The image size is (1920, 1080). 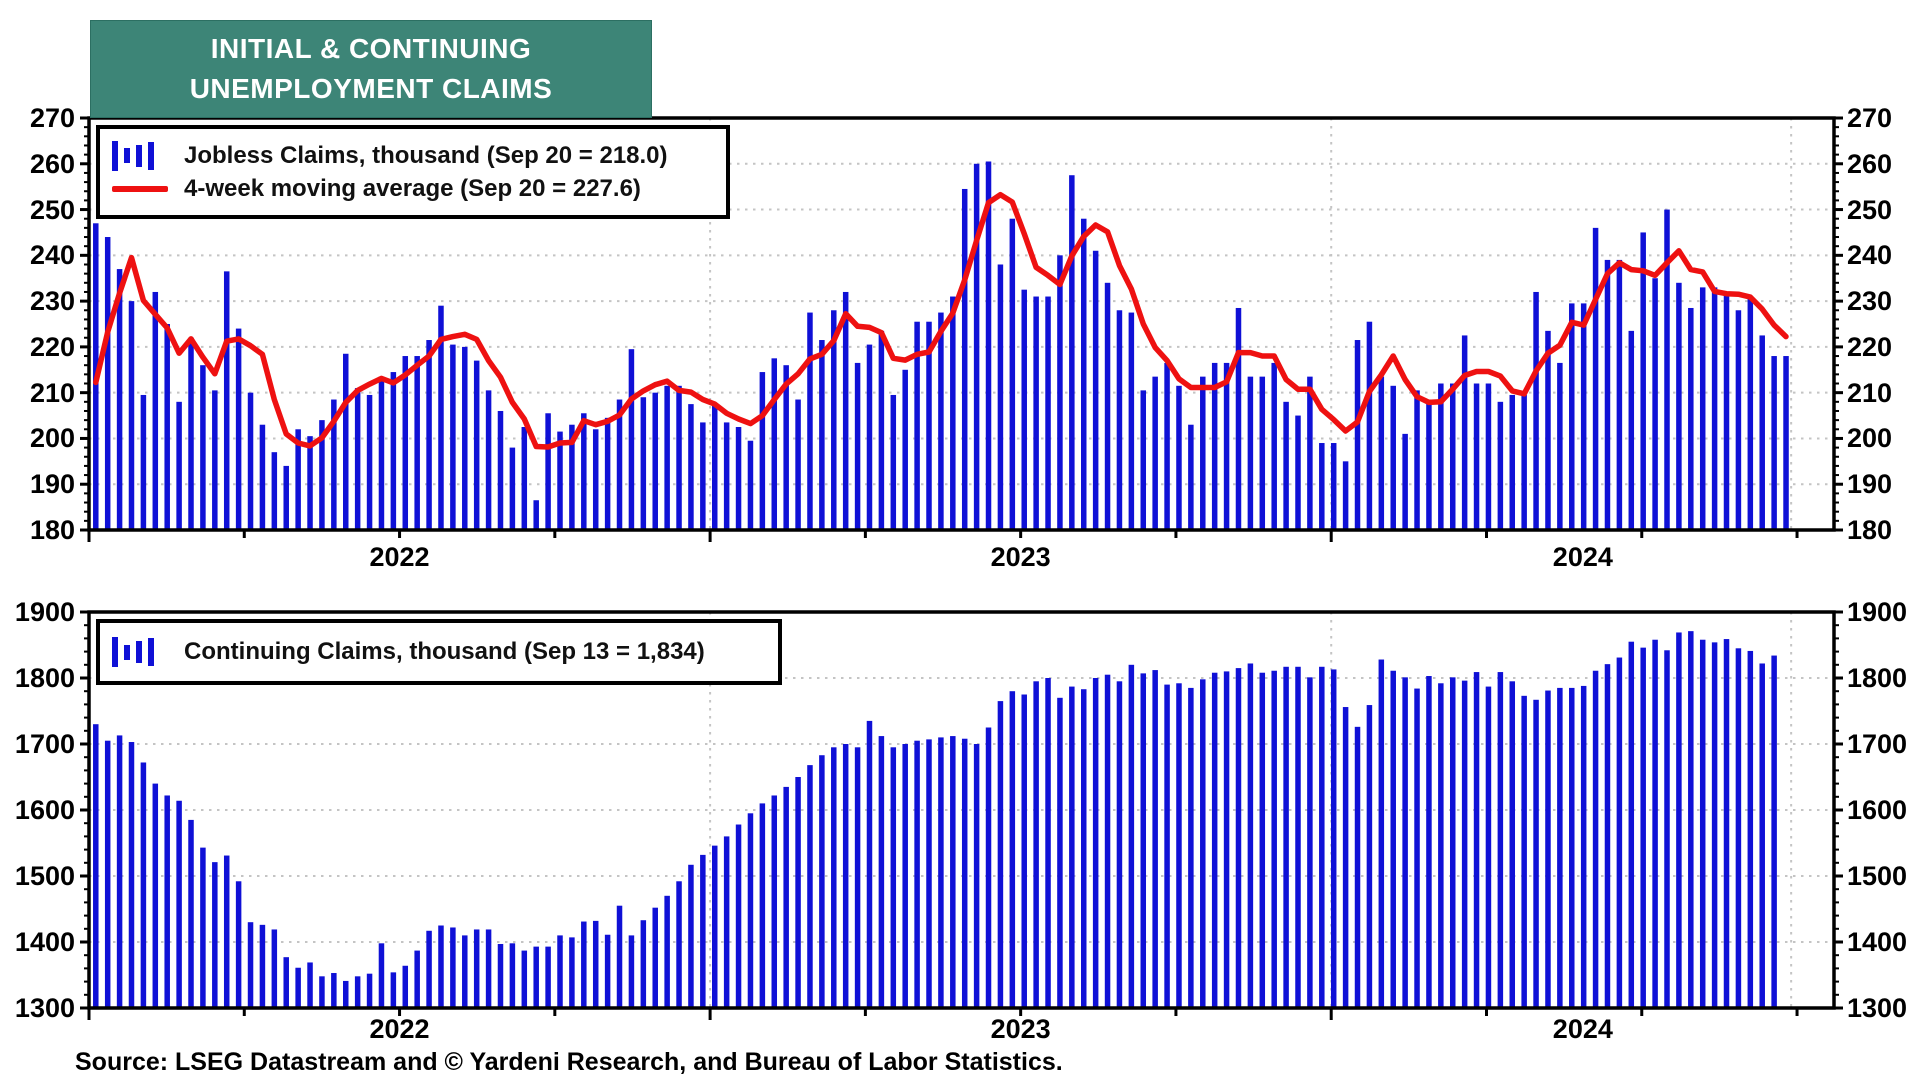 I want to click on initial-claims-ytick-right: 240, so click(x=1870, y=255).